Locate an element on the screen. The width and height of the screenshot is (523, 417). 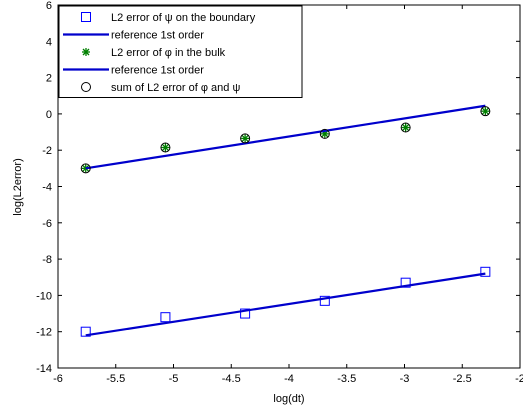
x-tick-label: -2.5 is located at coordinates (462, 379).